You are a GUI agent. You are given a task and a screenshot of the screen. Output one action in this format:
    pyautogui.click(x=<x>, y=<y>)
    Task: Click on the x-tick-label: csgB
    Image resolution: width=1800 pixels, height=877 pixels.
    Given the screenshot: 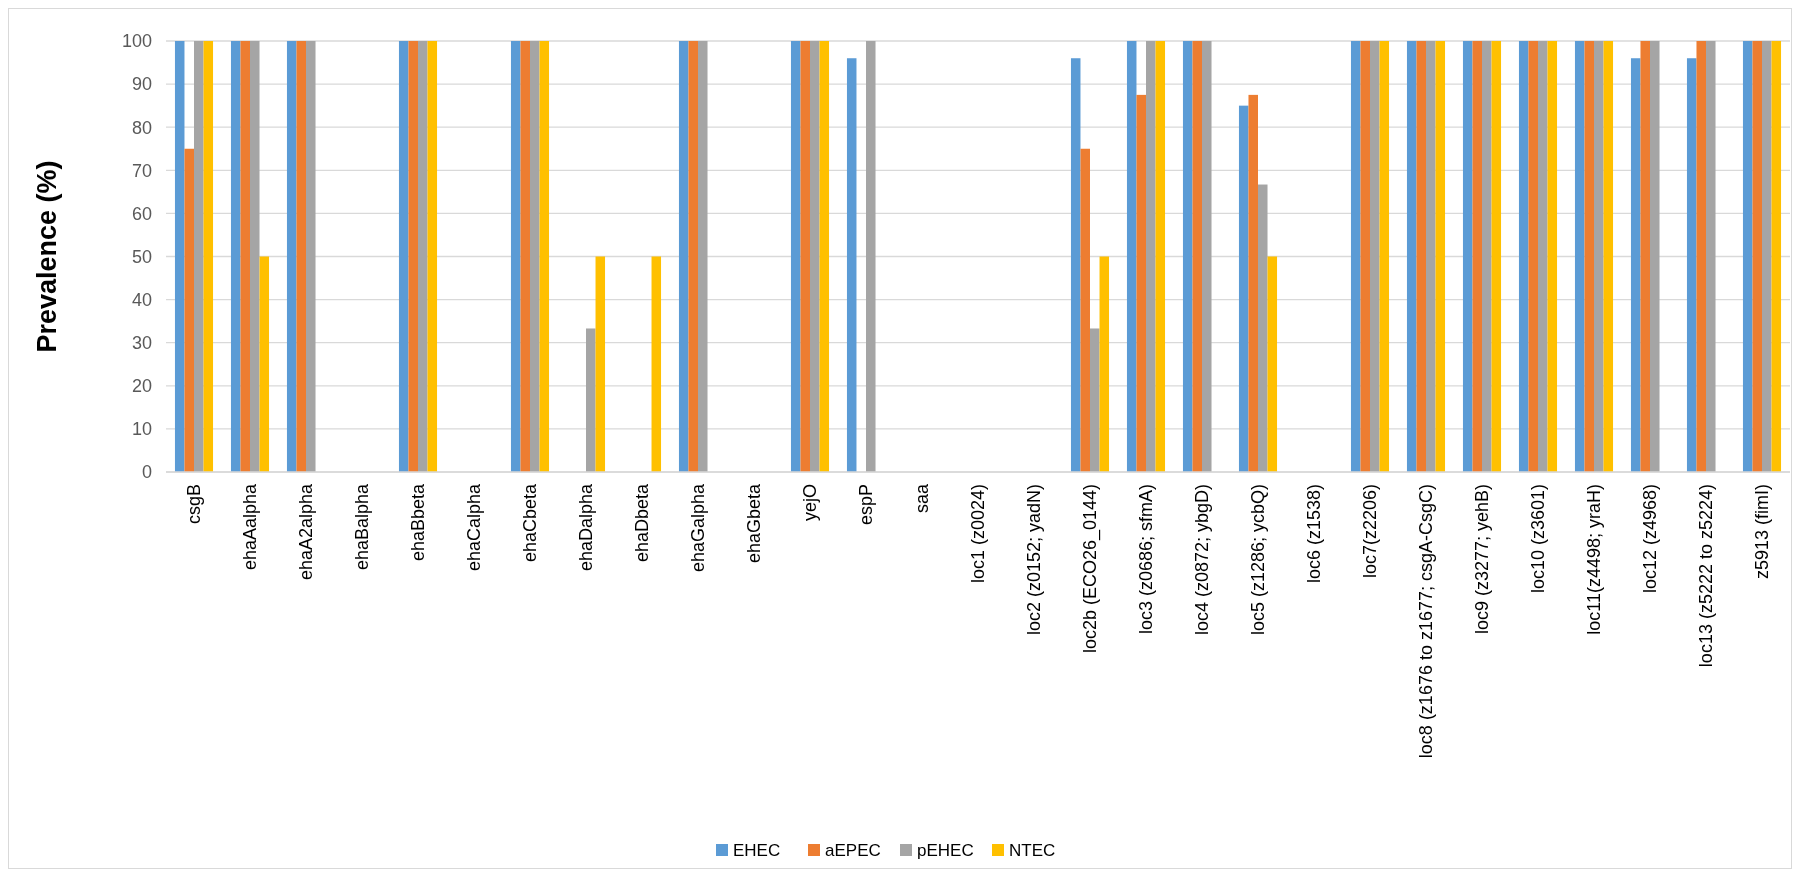 What is the action you would take?
    pyautogui.click(x=194, y=504)
    